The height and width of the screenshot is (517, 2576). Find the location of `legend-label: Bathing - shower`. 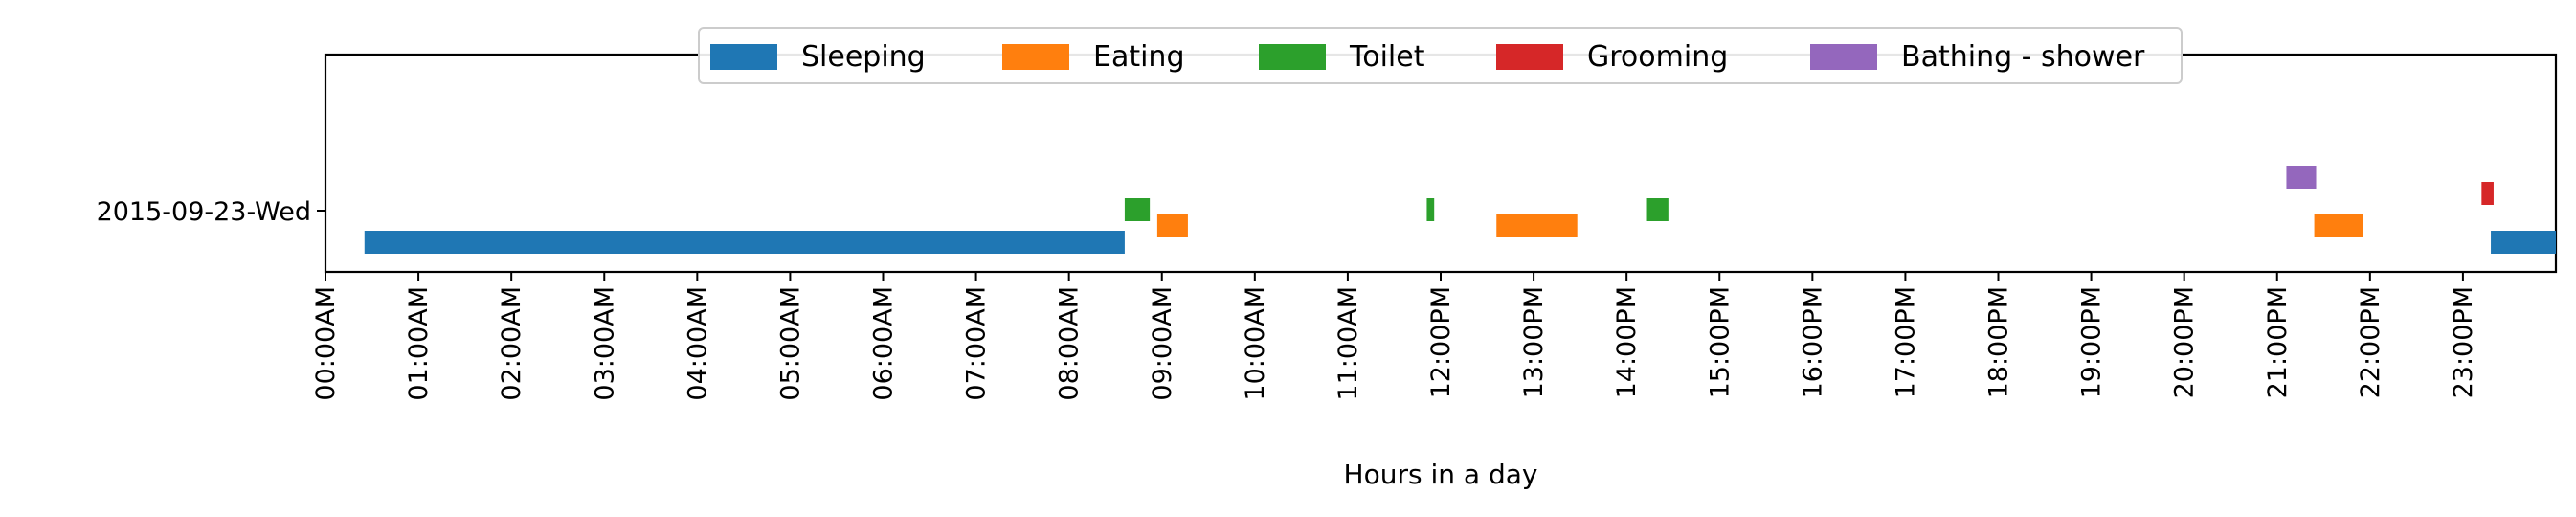

legend-label: Bathing - shower is located at coordinates (2023, 57).